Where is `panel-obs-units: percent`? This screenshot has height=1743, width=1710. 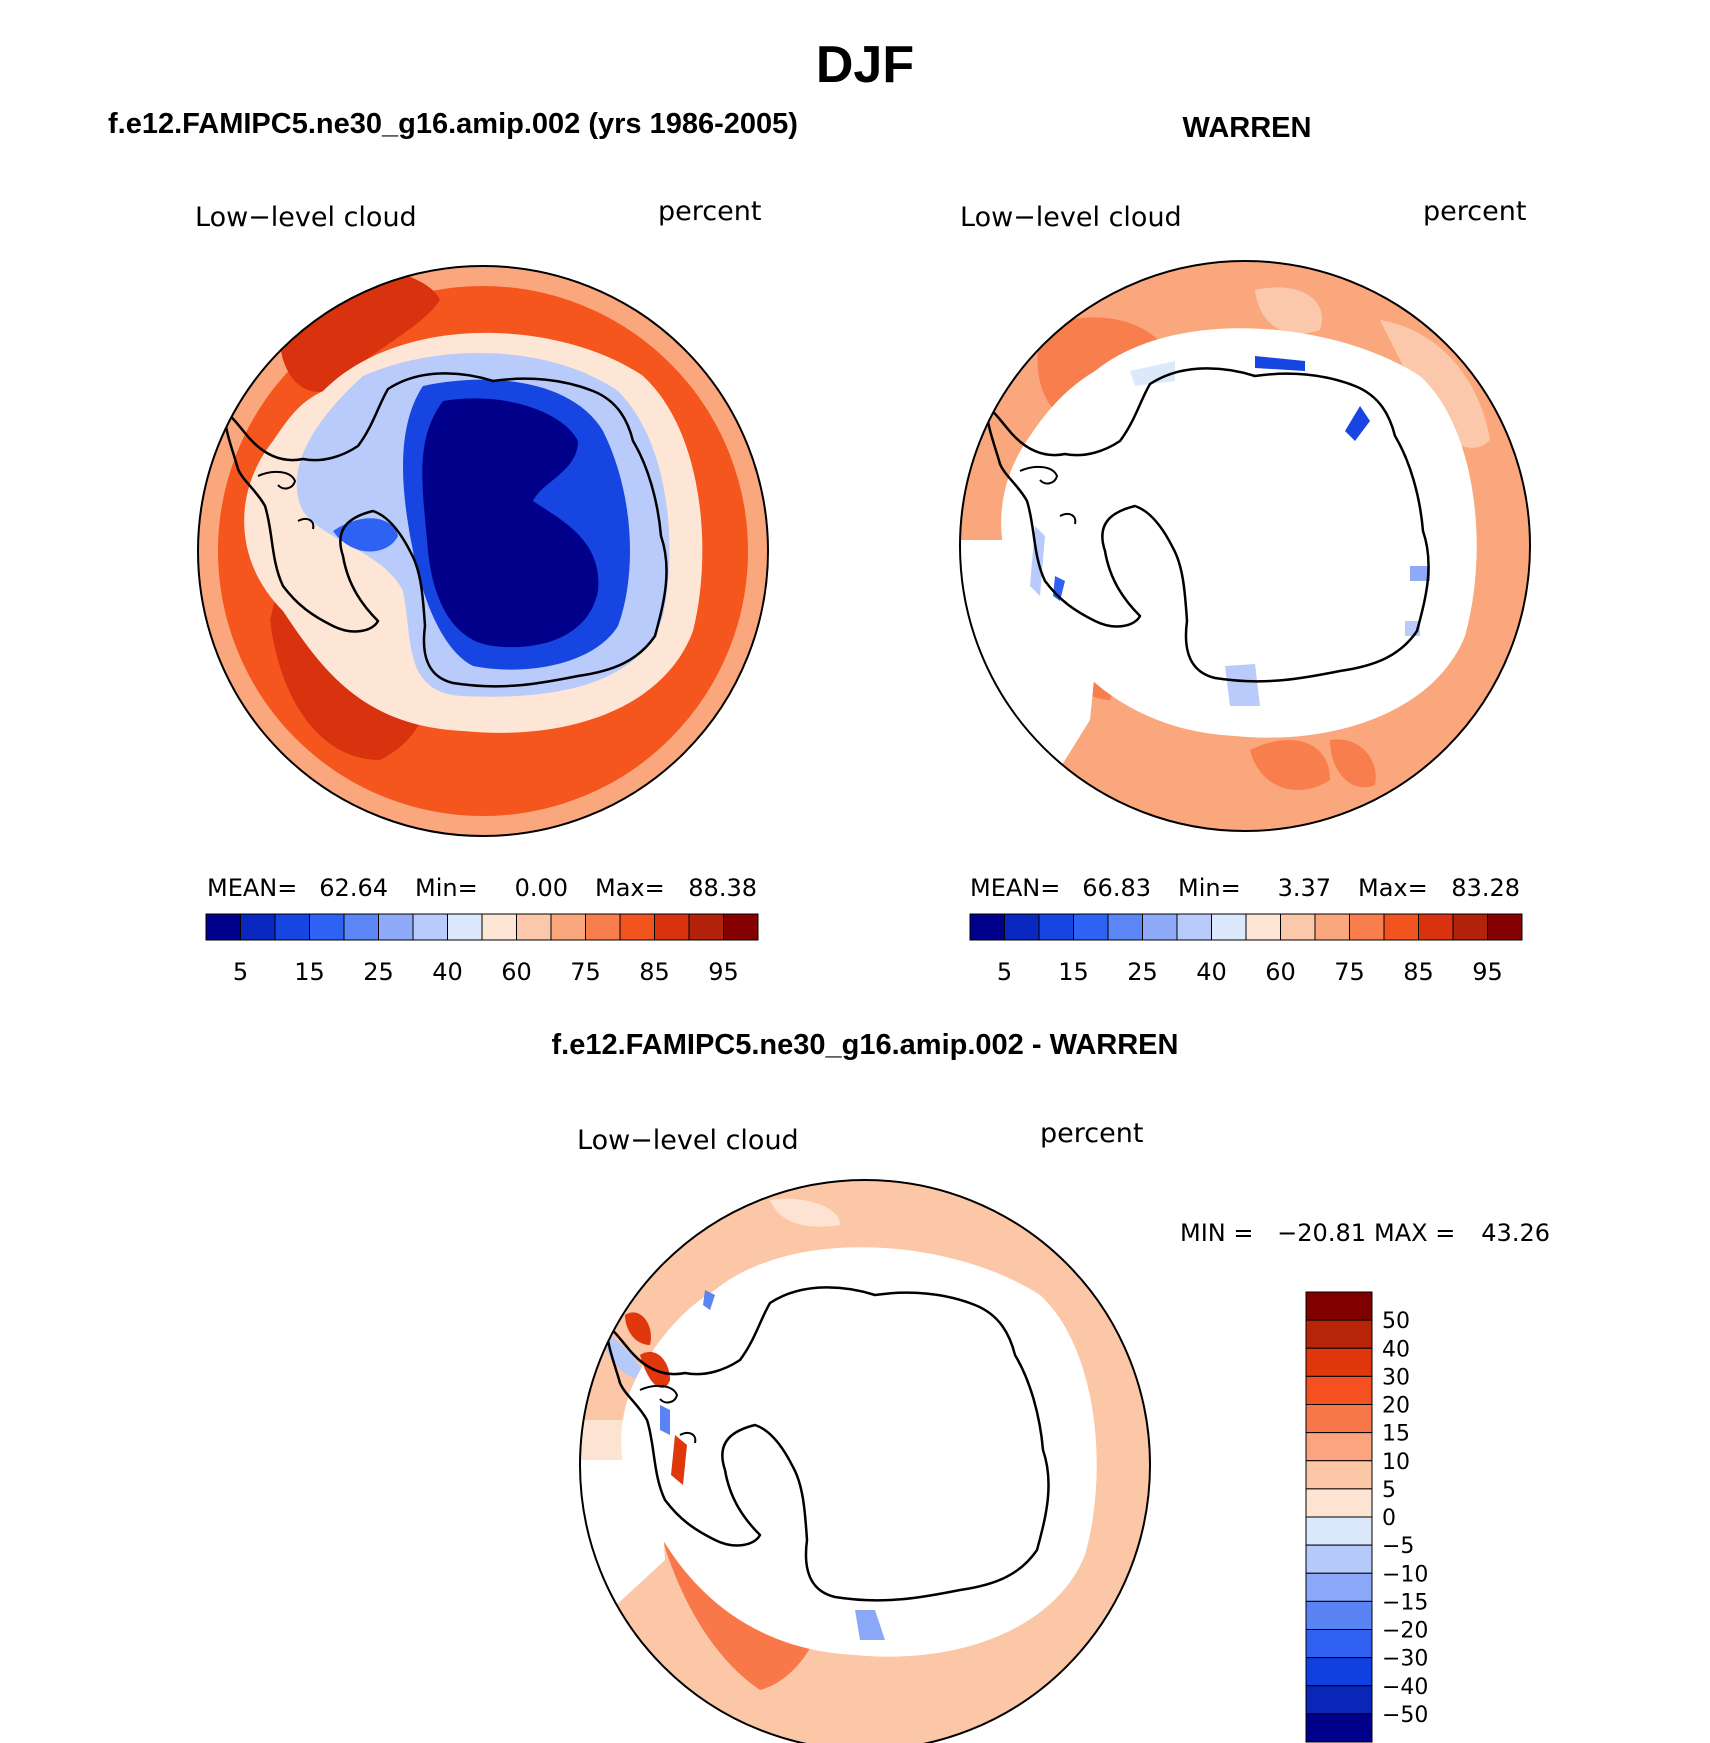
panel-obs-units: percent is located at coordinates (1474, 211).